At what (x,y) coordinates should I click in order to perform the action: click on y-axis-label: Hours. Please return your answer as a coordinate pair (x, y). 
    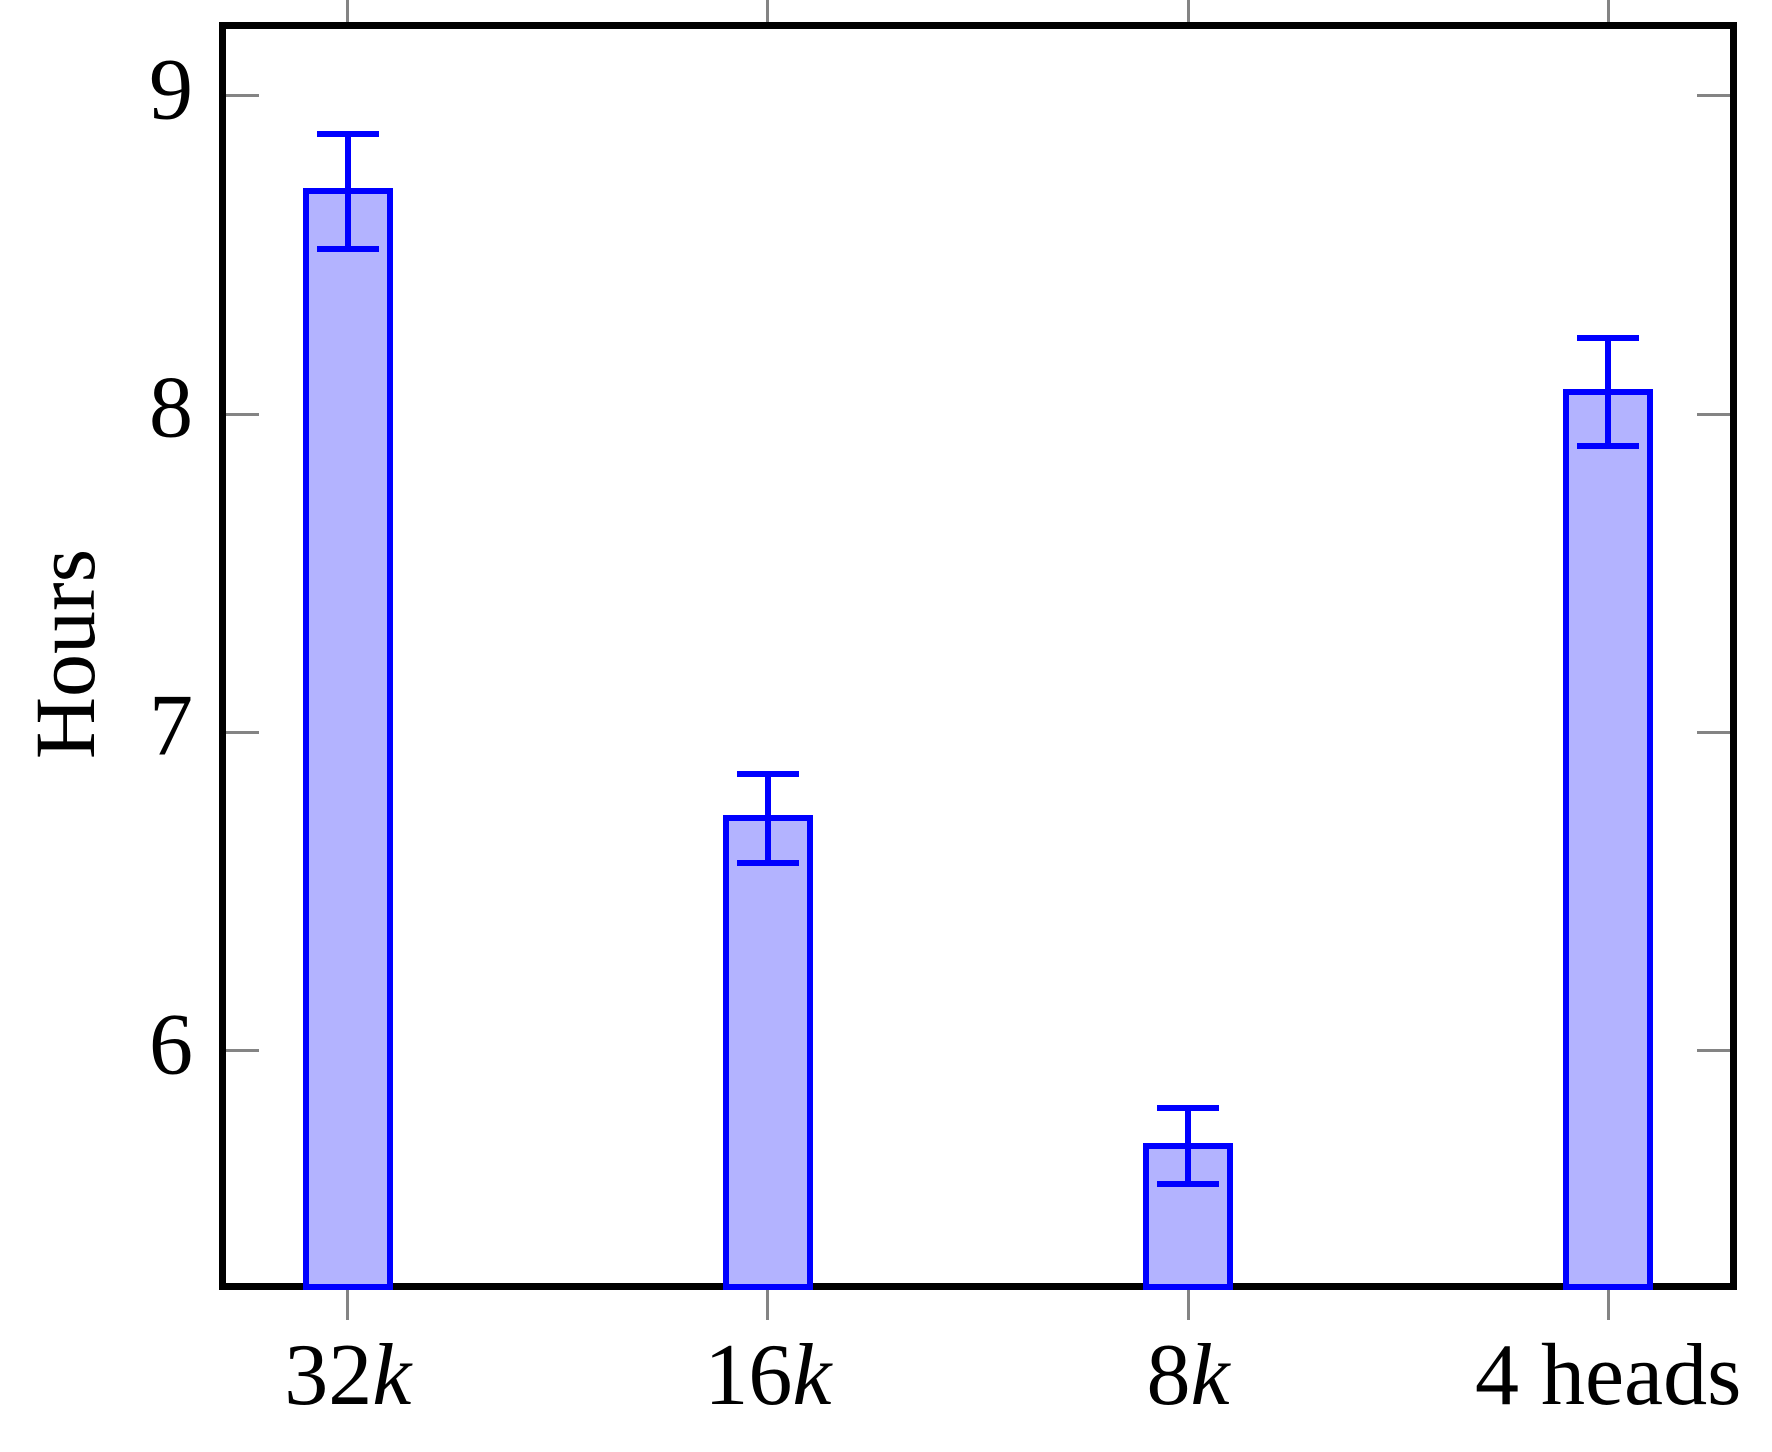
    Looking at the image, I should click on (65, 654).